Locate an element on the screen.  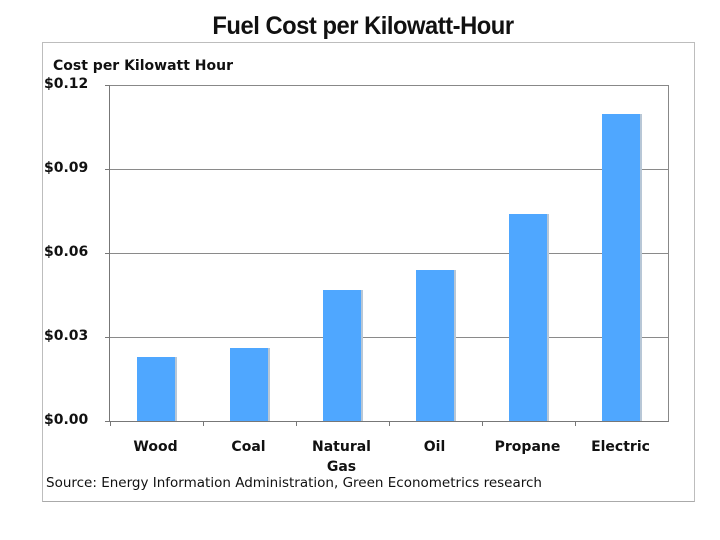
y-tick-label: $0.12 is located at coordinates (66, 84).